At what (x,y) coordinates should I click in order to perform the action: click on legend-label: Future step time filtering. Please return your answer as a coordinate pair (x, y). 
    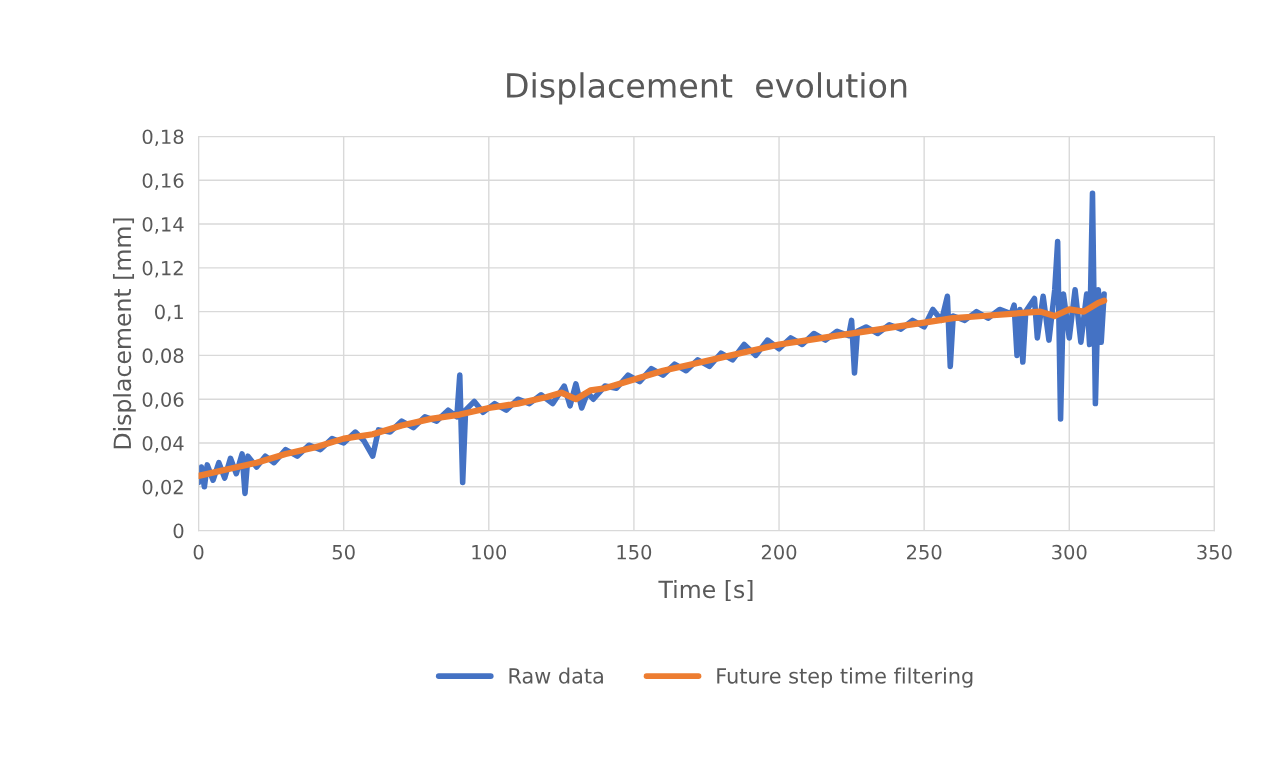
    Looking at the image, I should click on (845, 677).